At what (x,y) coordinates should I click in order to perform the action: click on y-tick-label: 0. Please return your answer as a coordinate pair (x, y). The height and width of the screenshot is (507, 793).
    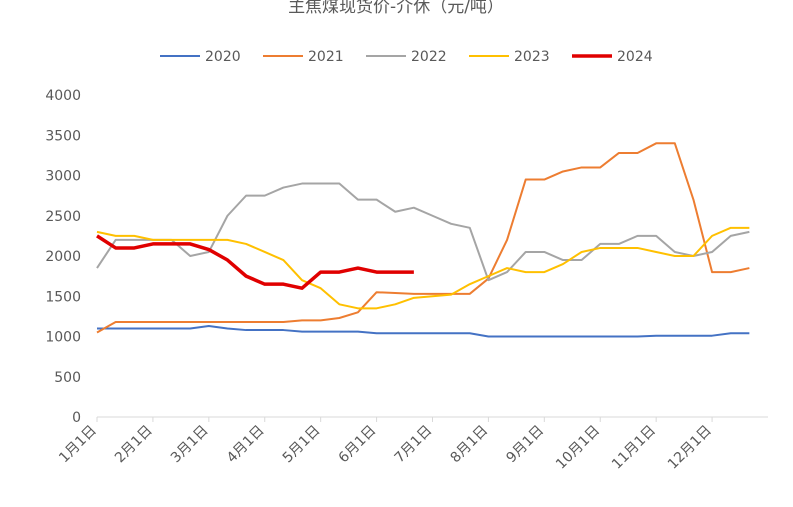
    Looking at the image, I should click on (76, 418).